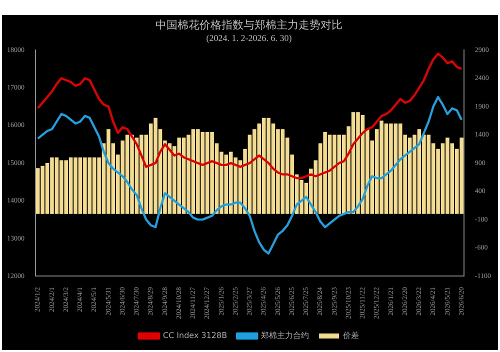  I want to click on legend-label: 价差, so click(351, 335).